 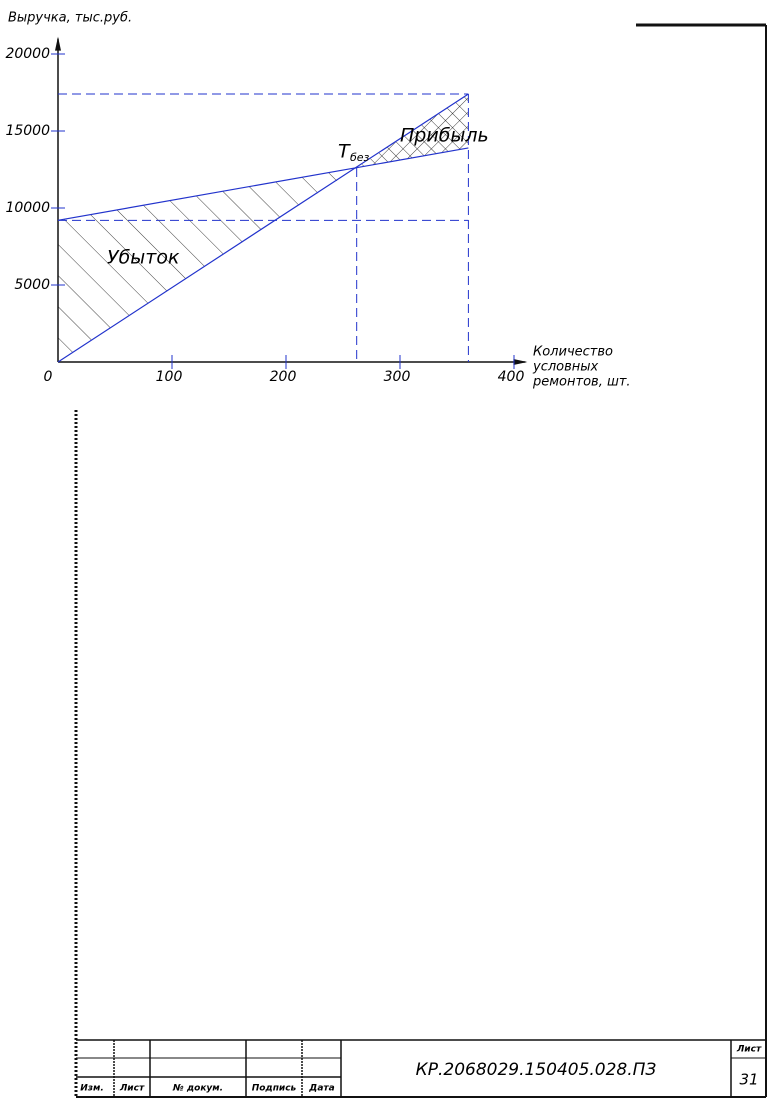 I want to click on x-arrow, so click(x=520, y=362).